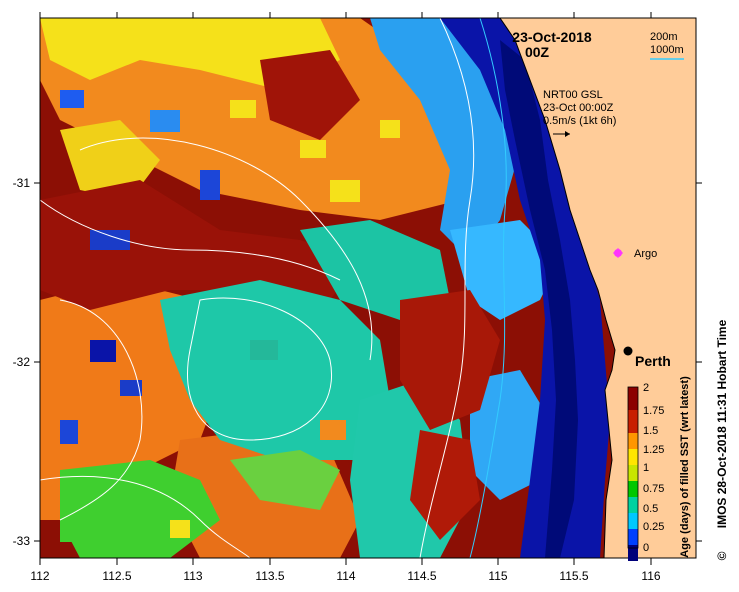 The image size is (739, 592). Describe the element at coordinates (650, 431) in the screenshot. I see `colorbar-tick: 1.5` at that location.